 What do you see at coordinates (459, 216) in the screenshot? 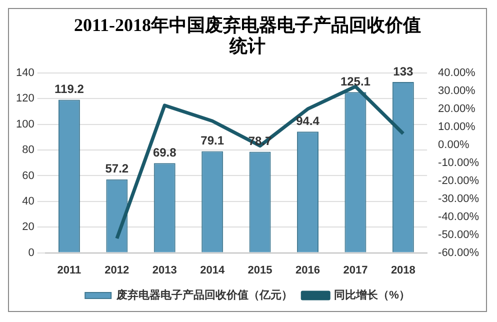
I see `y2-tick-label: -40.00%` at bounding box center [459, 216].